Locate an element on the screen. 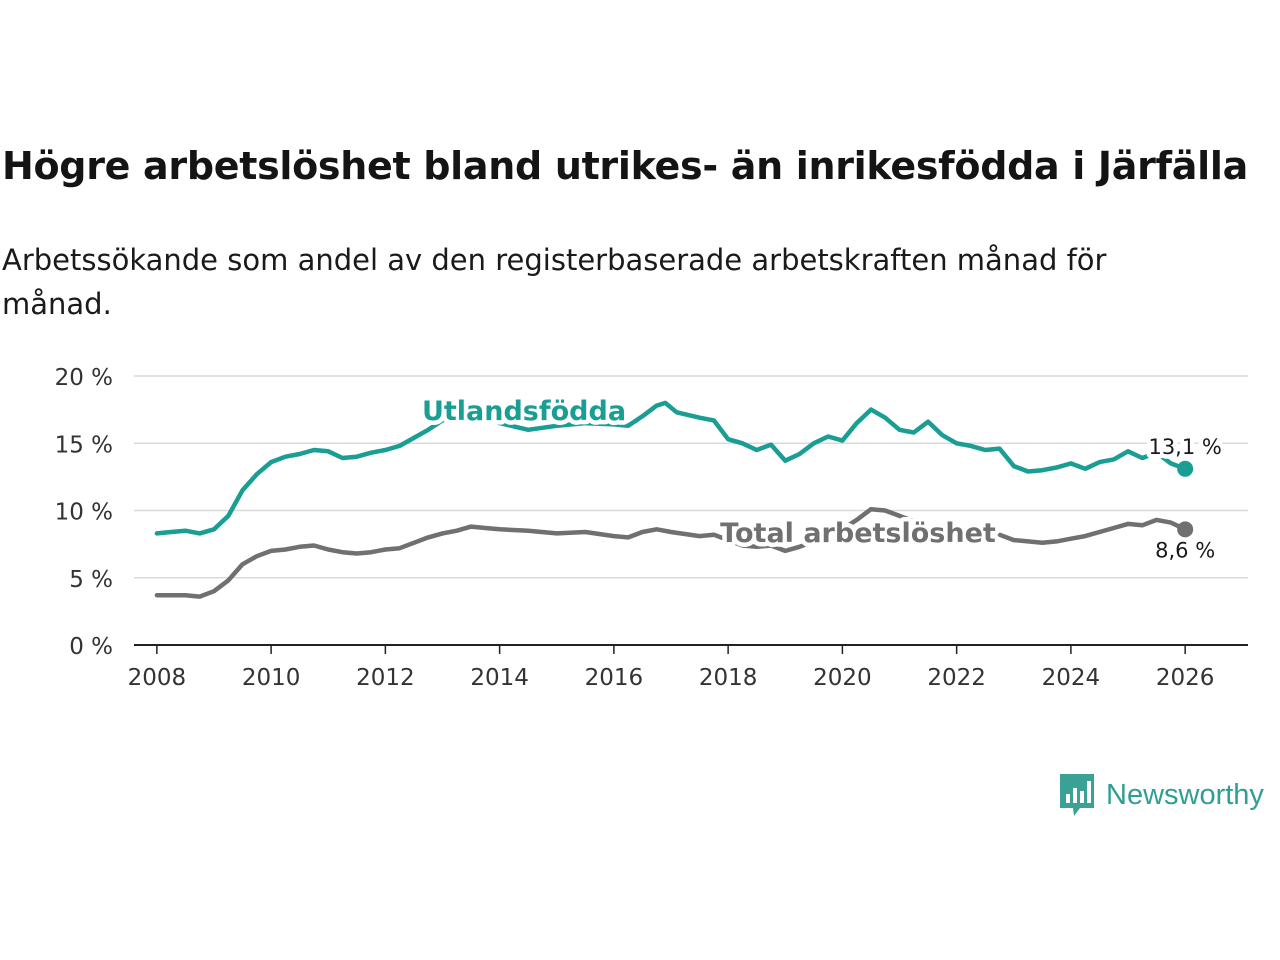  end-value-label-total: 8,6 % is located at coordinates (1185, 550).